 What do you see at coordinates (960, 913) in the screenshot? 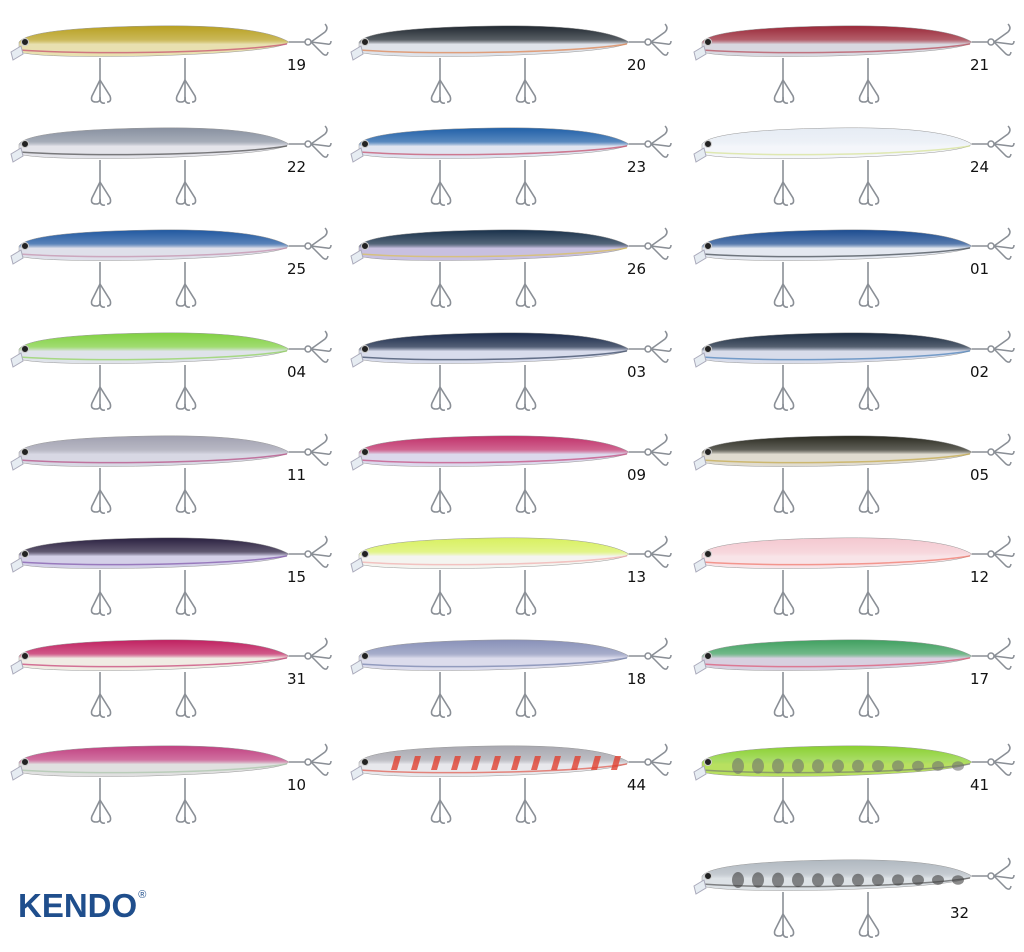
I see `lure-code: 32` at bounding box center [960, 913].